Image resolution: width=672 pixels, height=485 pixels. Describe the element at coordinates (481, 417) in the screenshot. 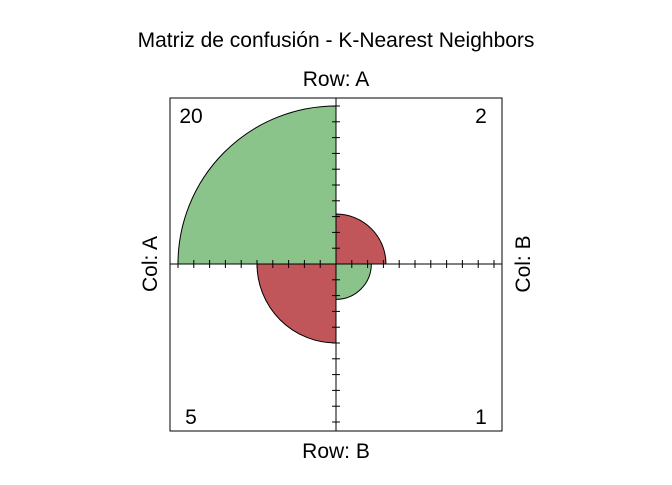

I see `count-row-b-col-b: 1` at that location.